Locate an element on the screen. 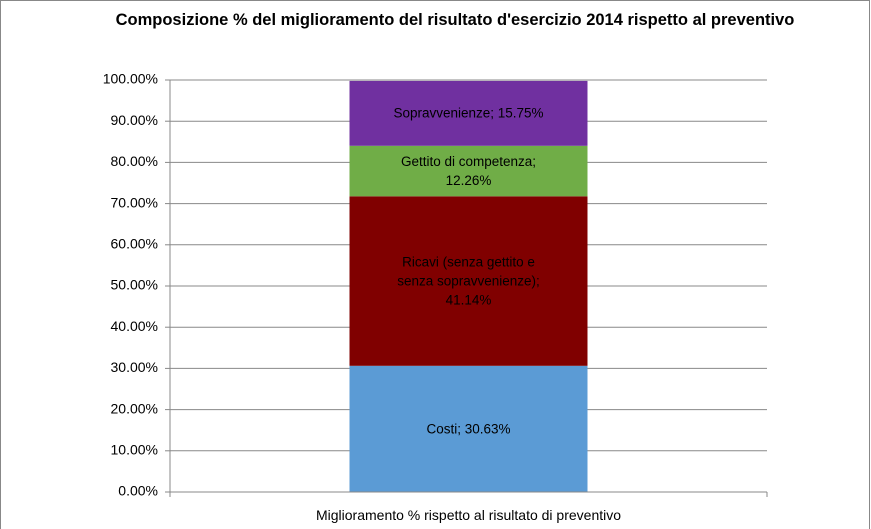 The height and width of the screenshot is (529, 871). y-tick-label: 60.00% is located at coordinates (134, 244).